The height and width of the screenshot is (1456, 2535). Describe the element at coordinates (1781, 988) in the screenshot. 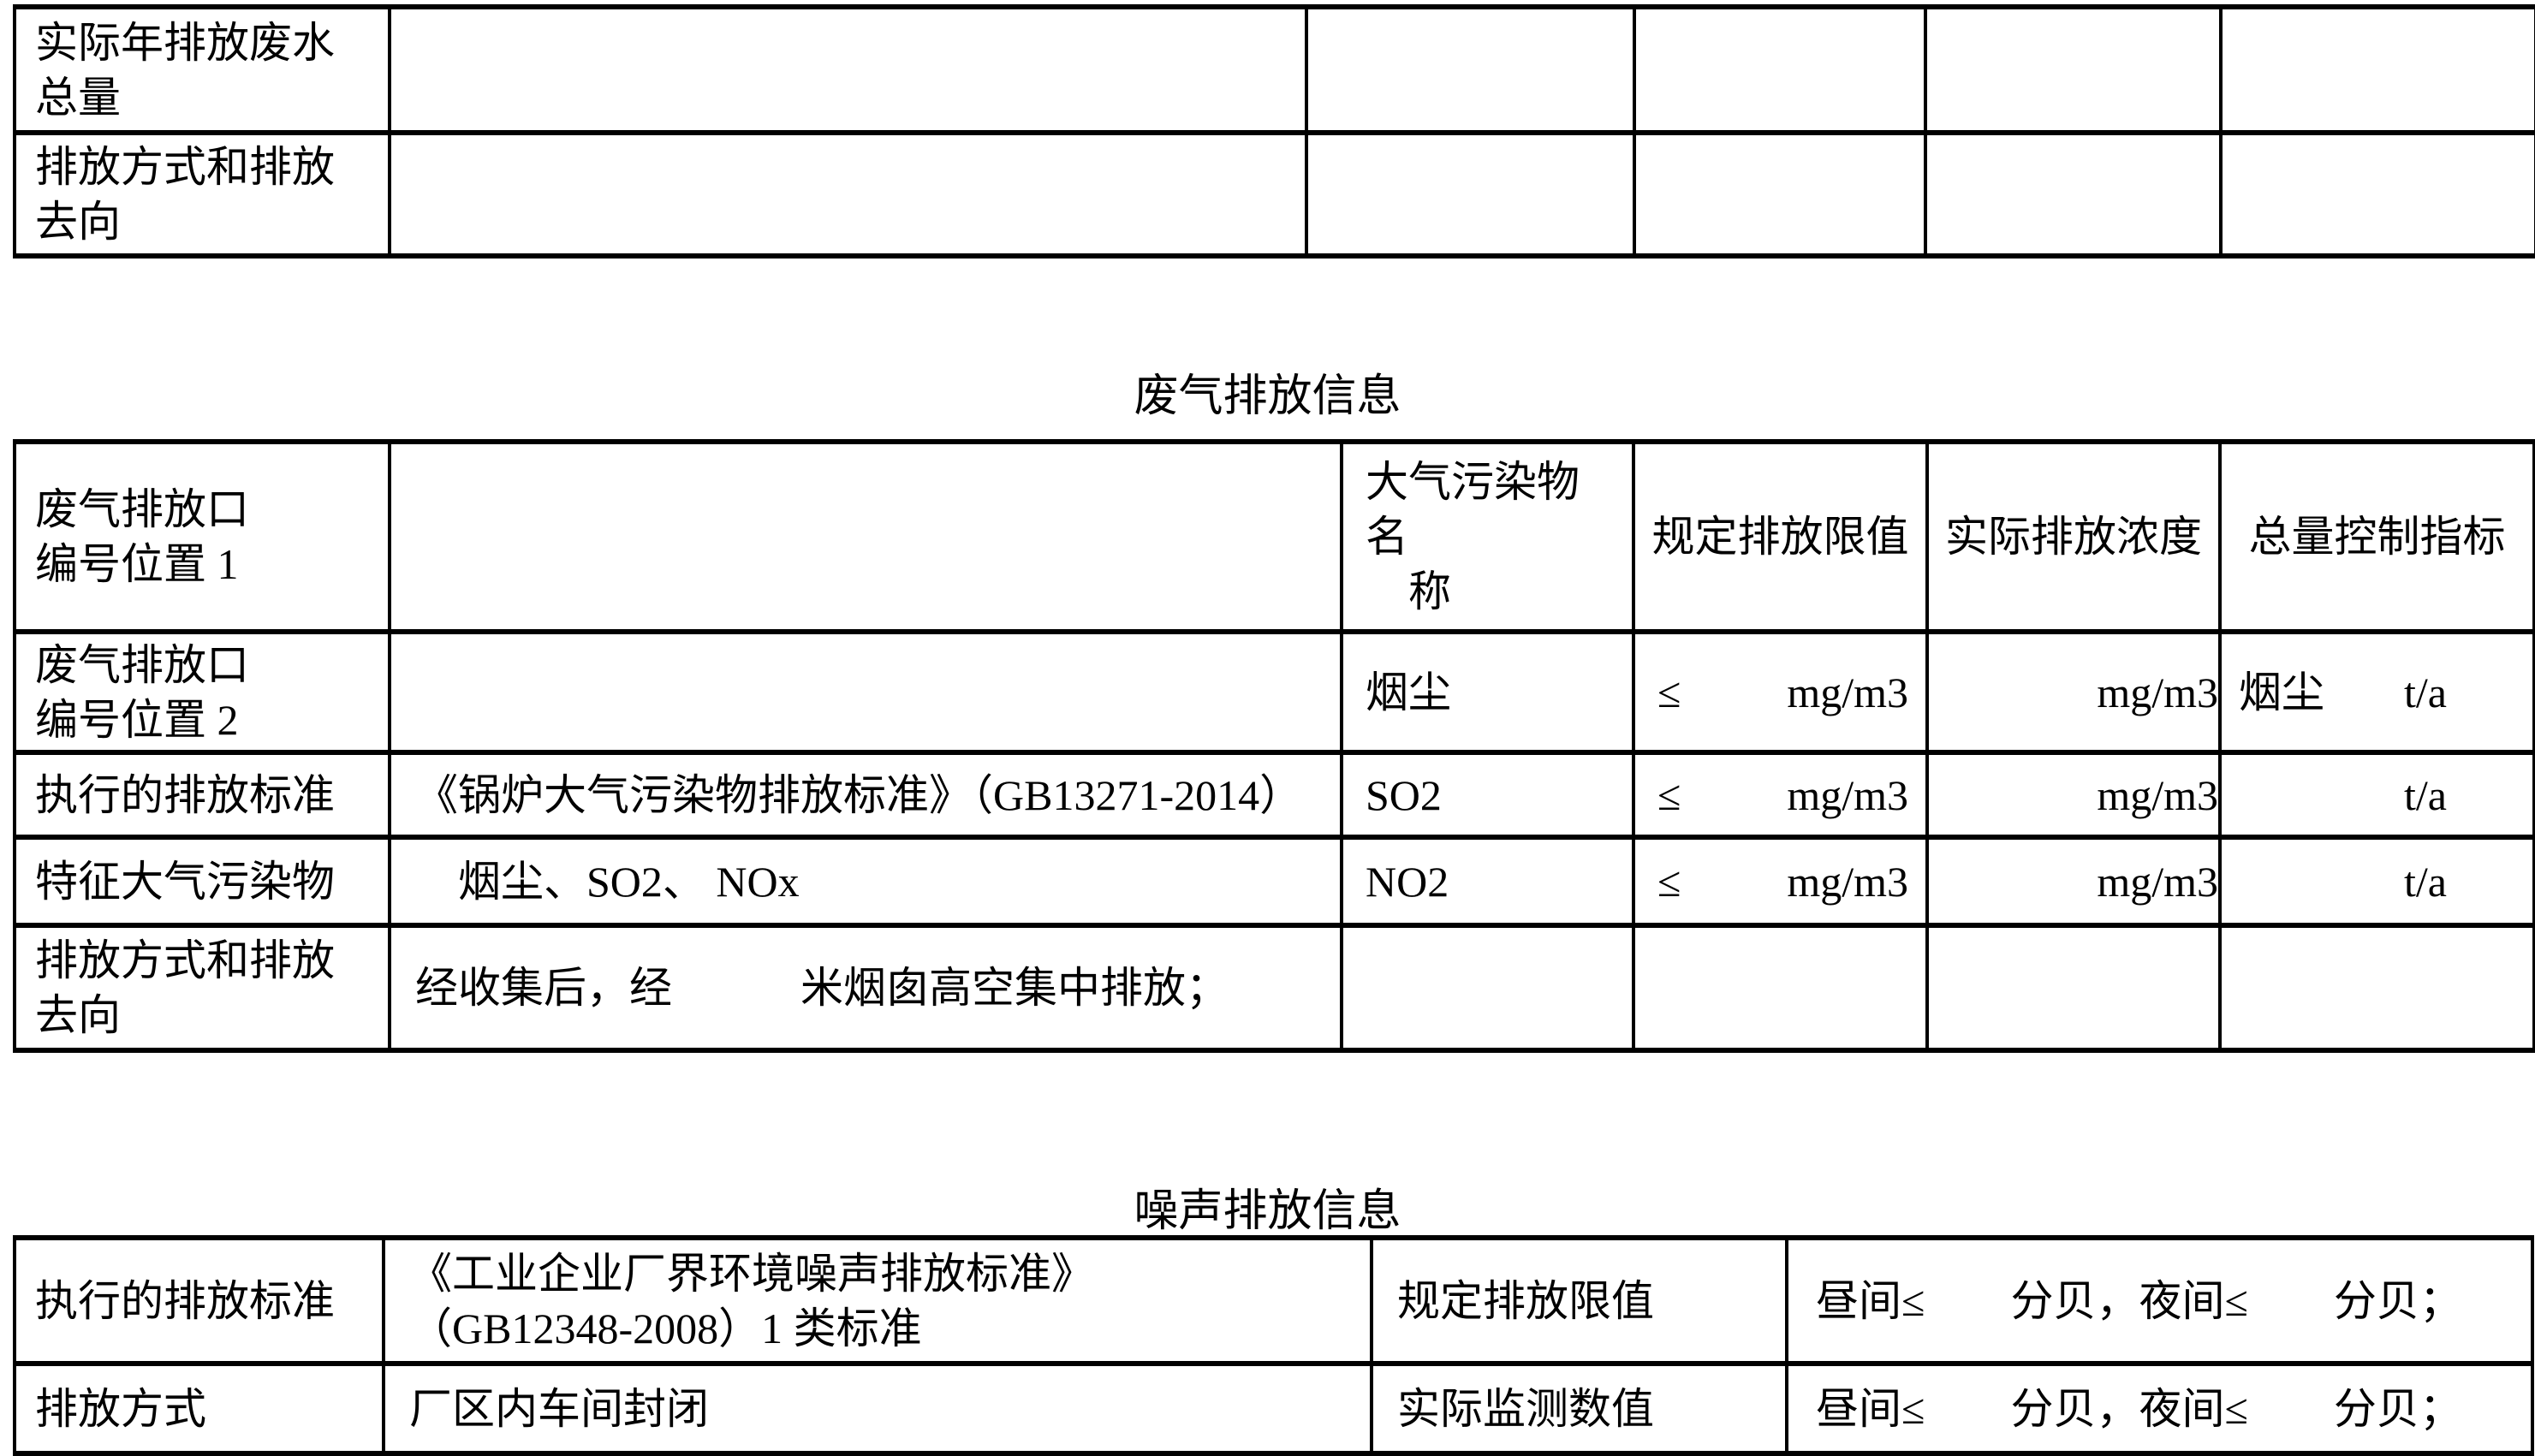

I see `cell-limit` at that location.